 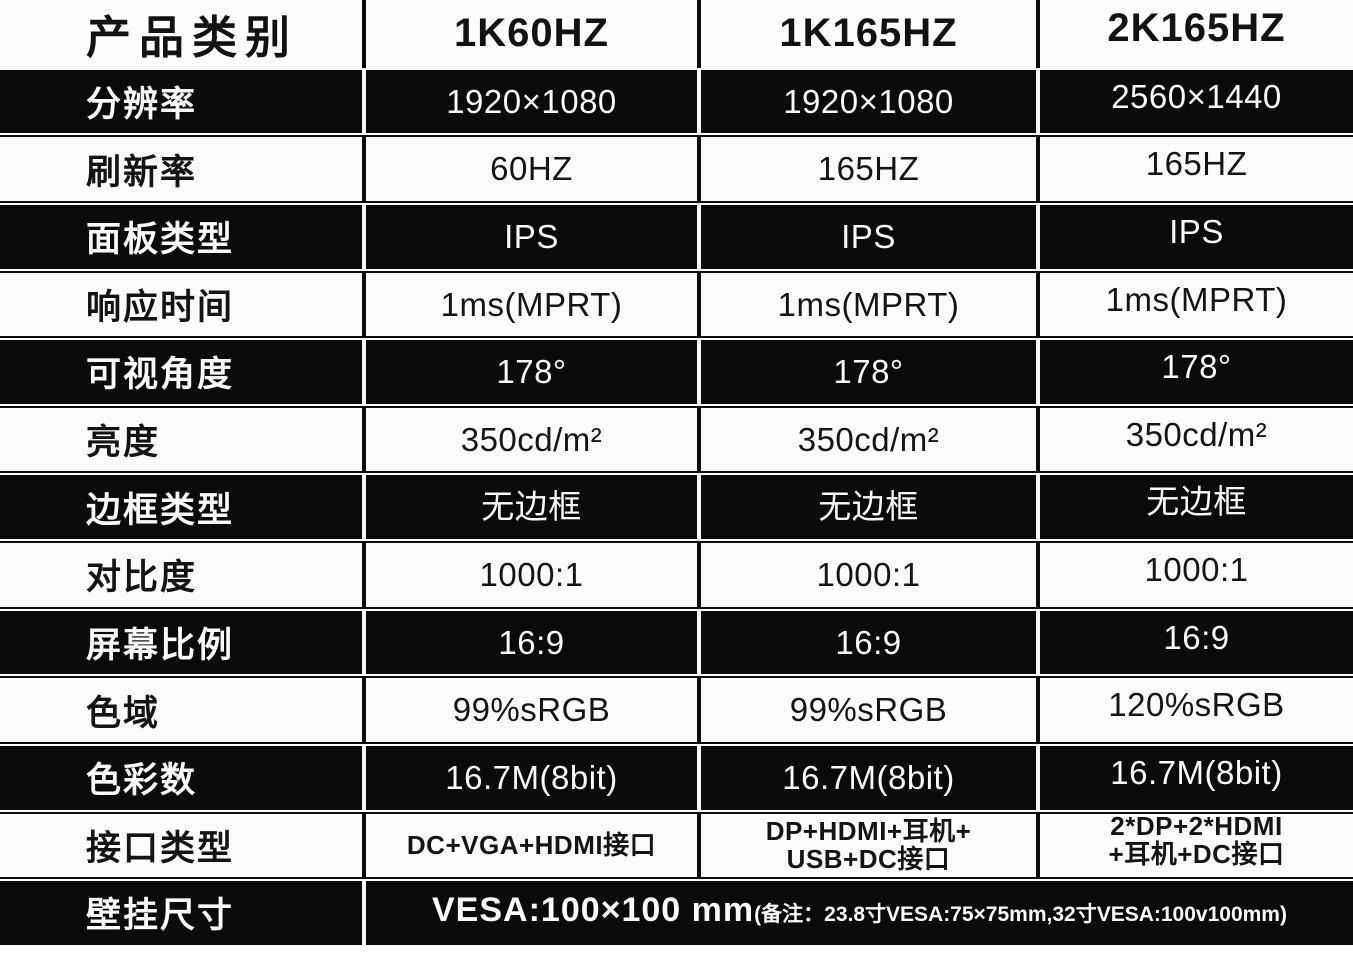 I want to click on row-label: 接口类型, so click(x=160, y=848).